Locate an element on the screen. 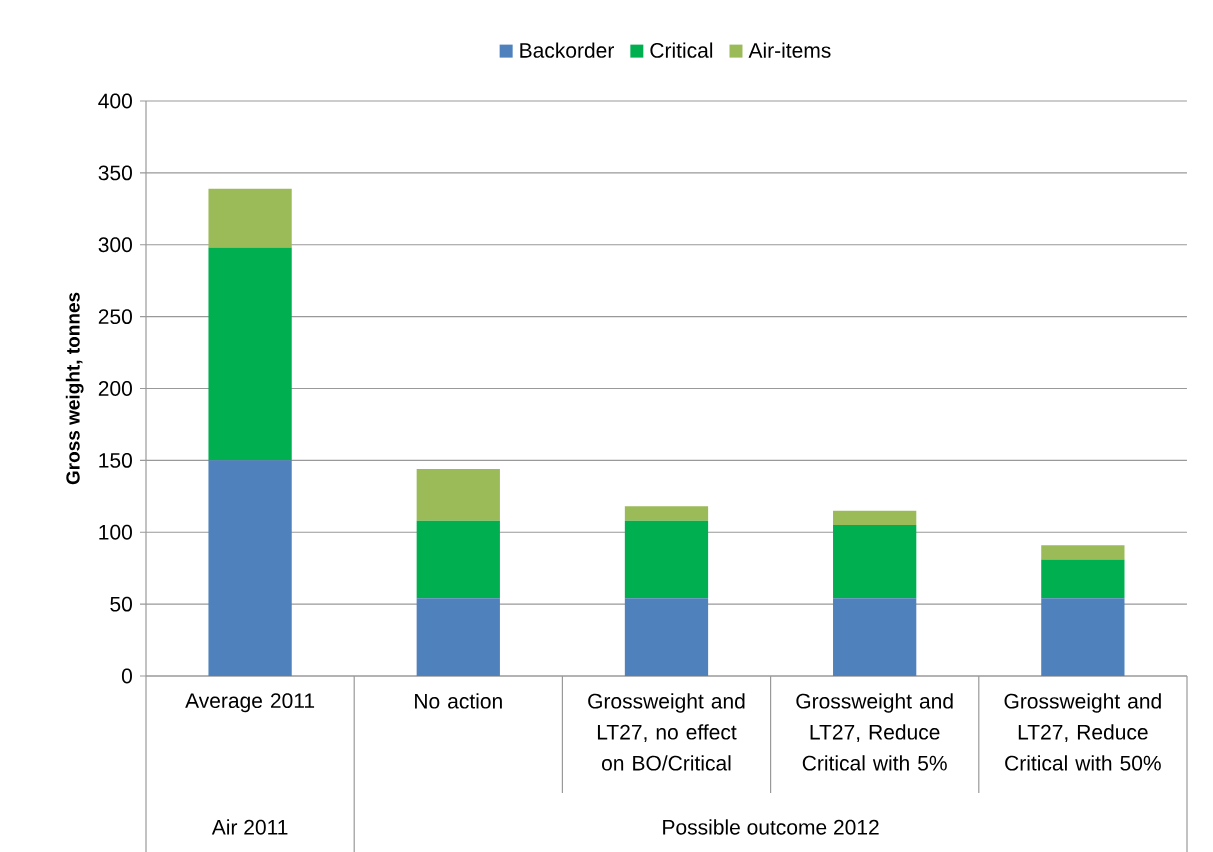 The image size is (1213, 852). text: Possible outcome 2012 is located at coordinates (771, 827).